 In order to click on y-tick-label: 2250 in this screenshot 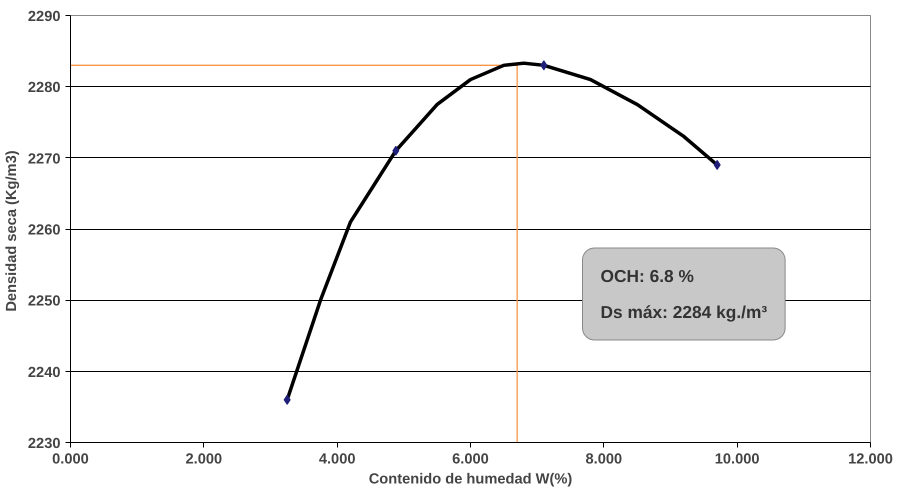, I will do `click(44, 302)`.